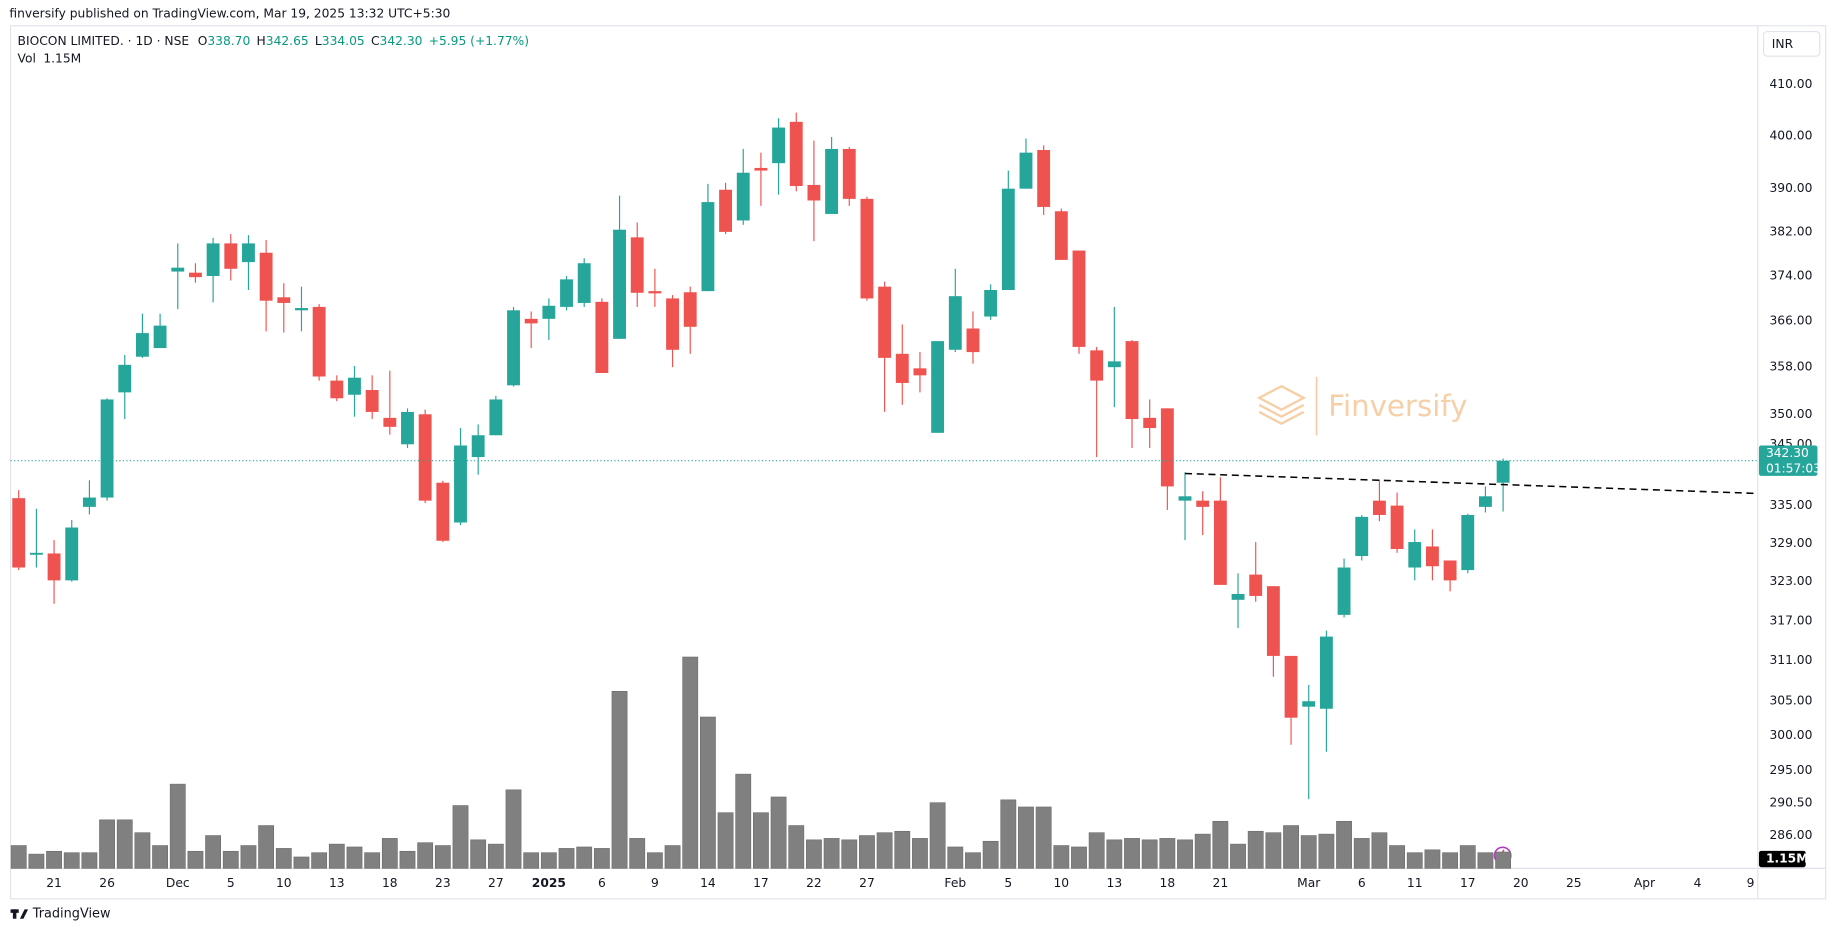 This screenshot has height=931, width=1835. Describe the element at coordinates (1281, 410) in the screenshot. I see `watermark-logo` at that location.